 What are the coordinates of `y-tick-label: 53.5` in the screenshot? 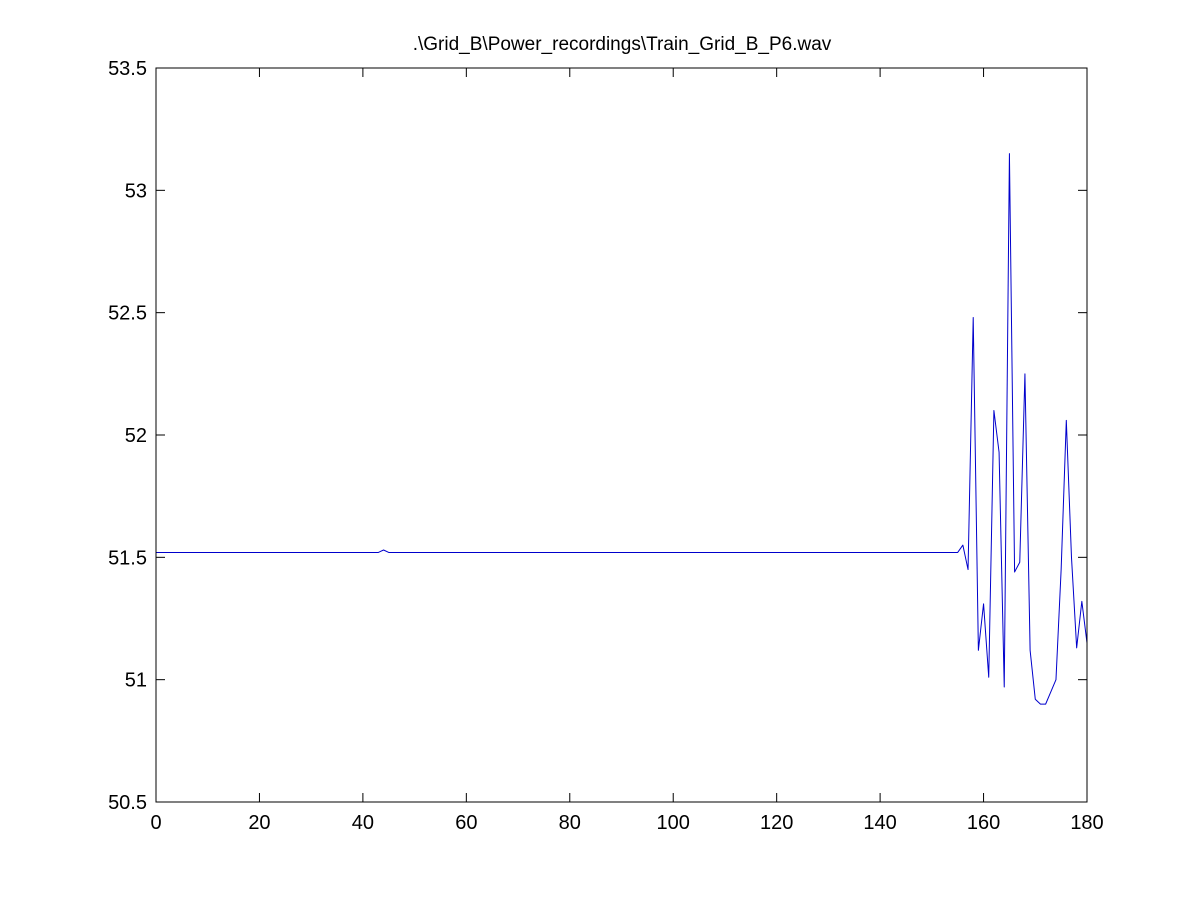 It's located at (127, 69).